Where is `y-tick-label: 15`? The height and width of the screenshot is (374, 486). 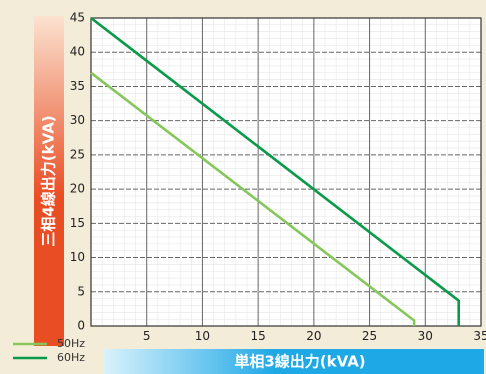 y-tick-label: 15 is located at coordinates (77, 223).